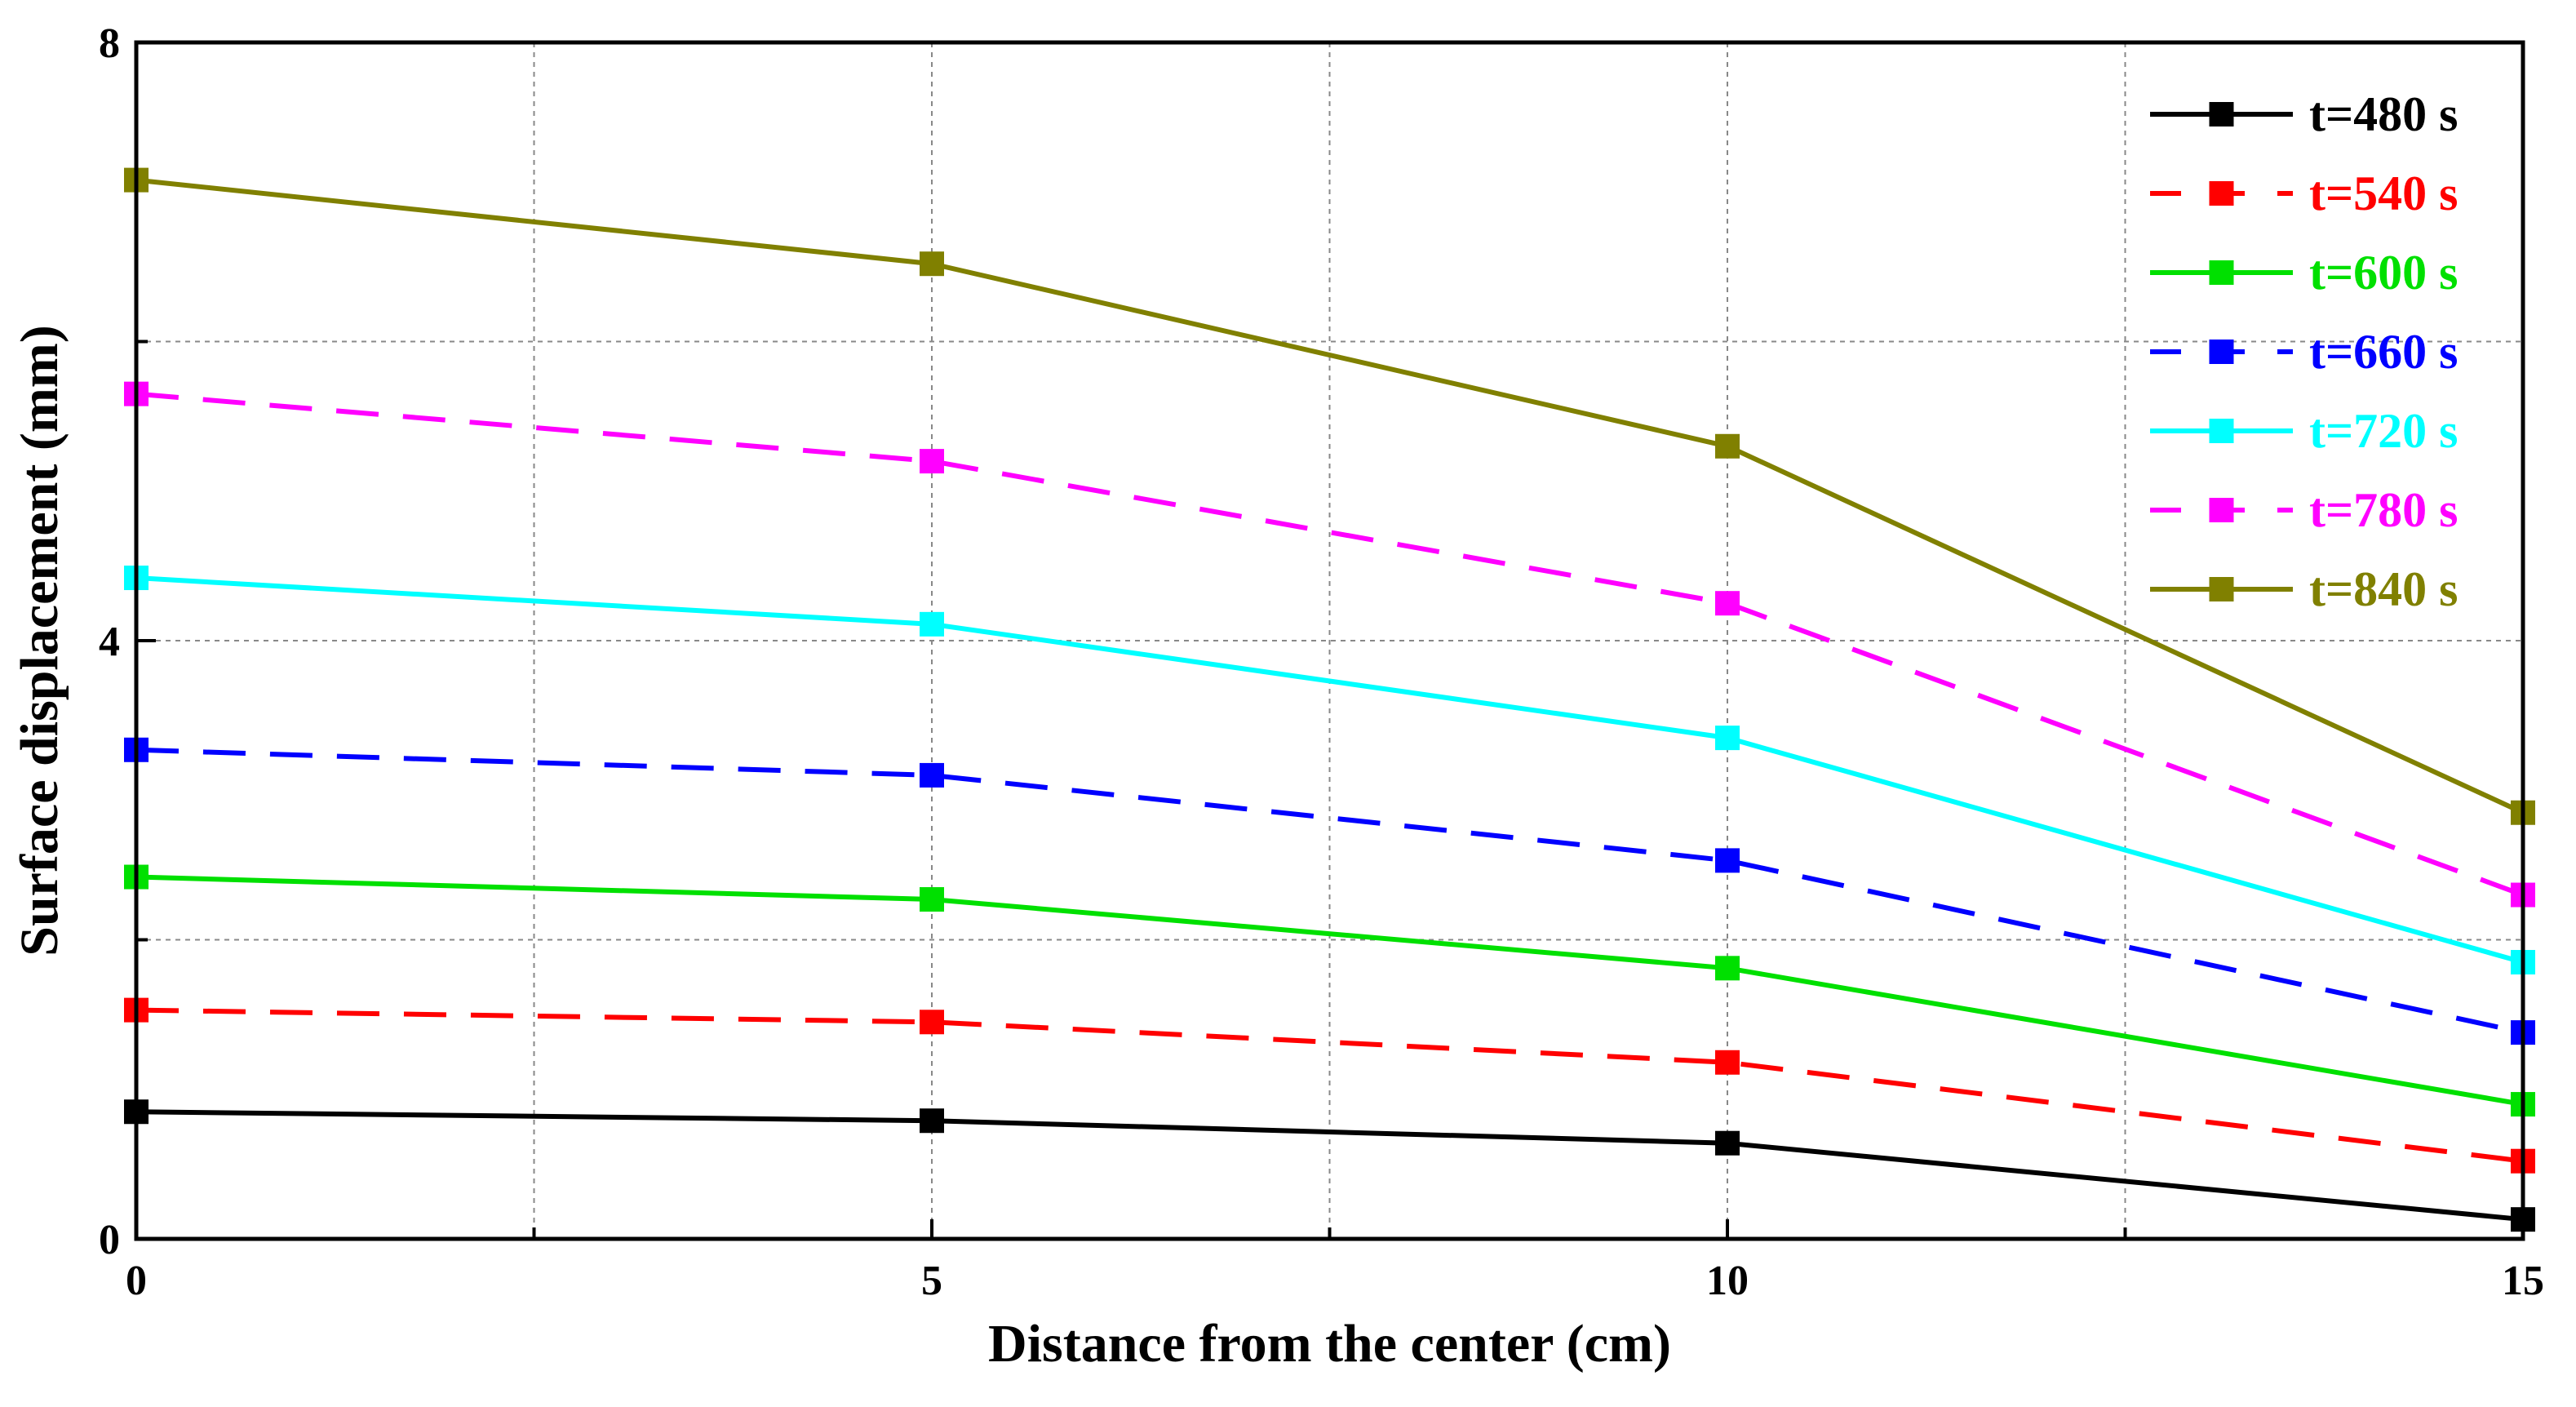 The width and height of the screenshot is (2576, 1407). Describe the element at coordinates (1728, 1281) in the screenshot. I see `x-tick-label: 10` at that location.